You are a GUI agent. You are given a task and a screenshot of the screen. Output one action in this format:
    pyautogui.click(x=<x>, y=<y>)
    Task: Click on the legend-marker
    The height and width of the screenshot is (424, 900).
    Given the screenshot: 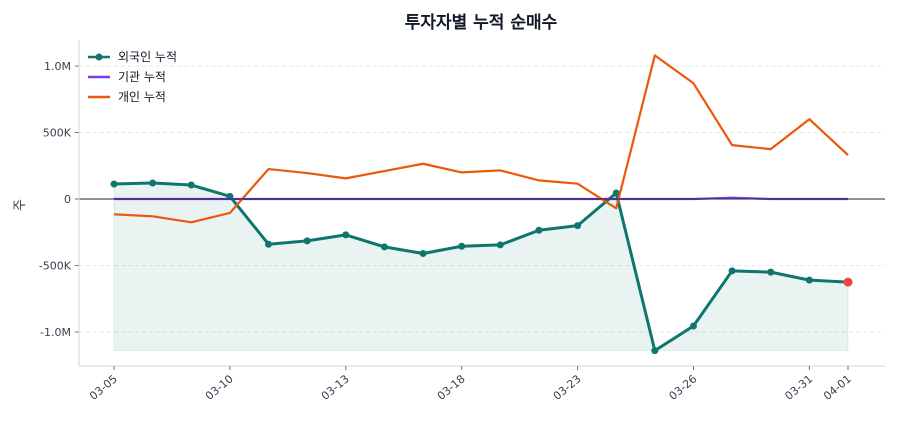 What is the action you would take?
    pyautogui.click(x=99, y=57)
    